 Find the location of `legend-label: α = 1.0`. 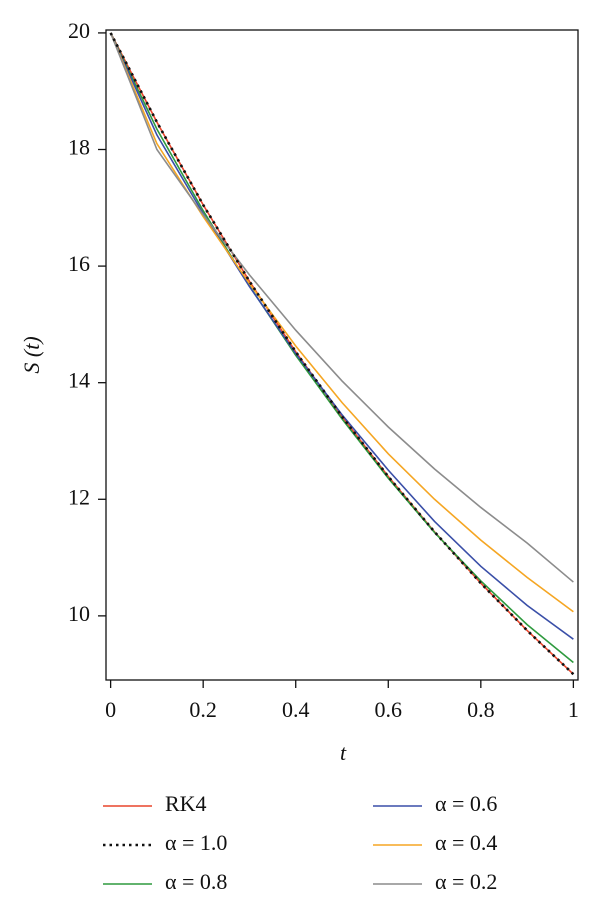

legend-label: α = 1.0 is located at coordinates (196, 842).